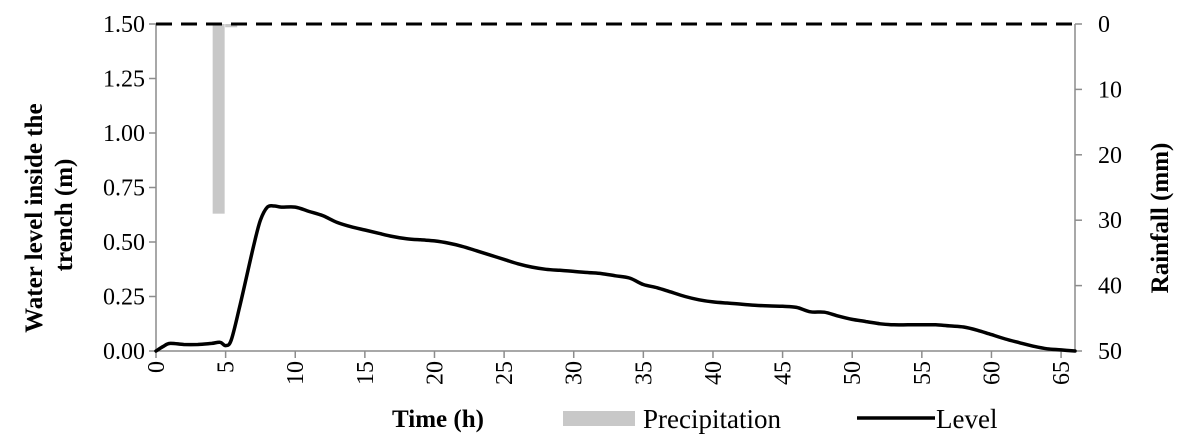  Describe the element at coordinates (505, 373) in the screenshot. I see `x-tick-label: 25` at that location.